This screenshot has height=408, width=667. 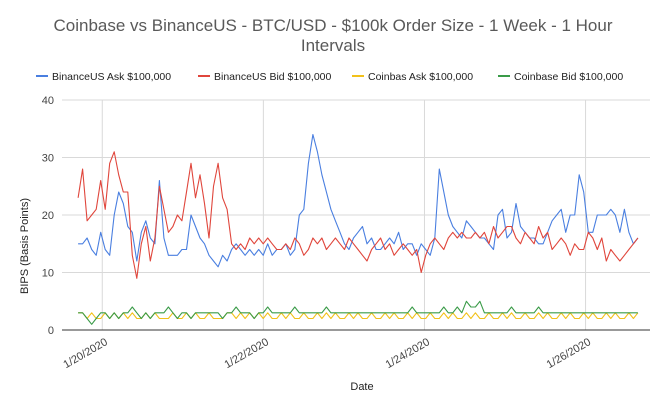 I want to click on legend-item-3: Coinbase Bid $100,000, so click(x=560, y=77).